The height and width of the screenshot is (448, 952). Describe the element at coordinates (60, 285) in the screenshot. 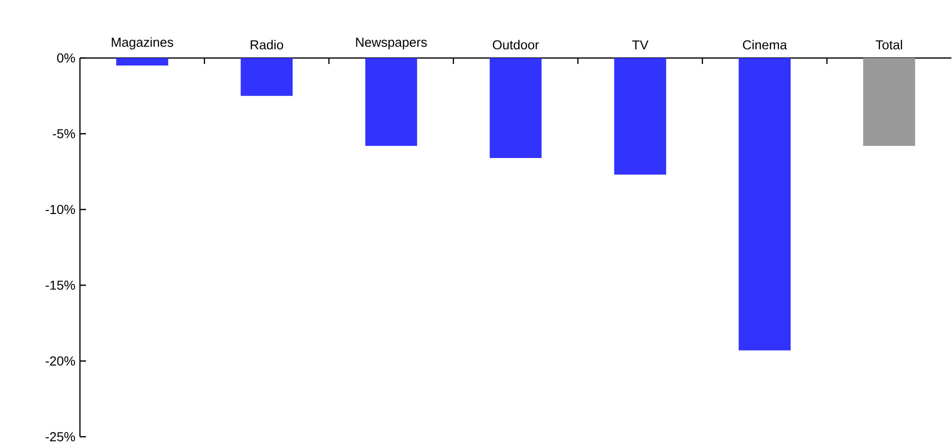

I see `y-tick-label: -15%` at that location.